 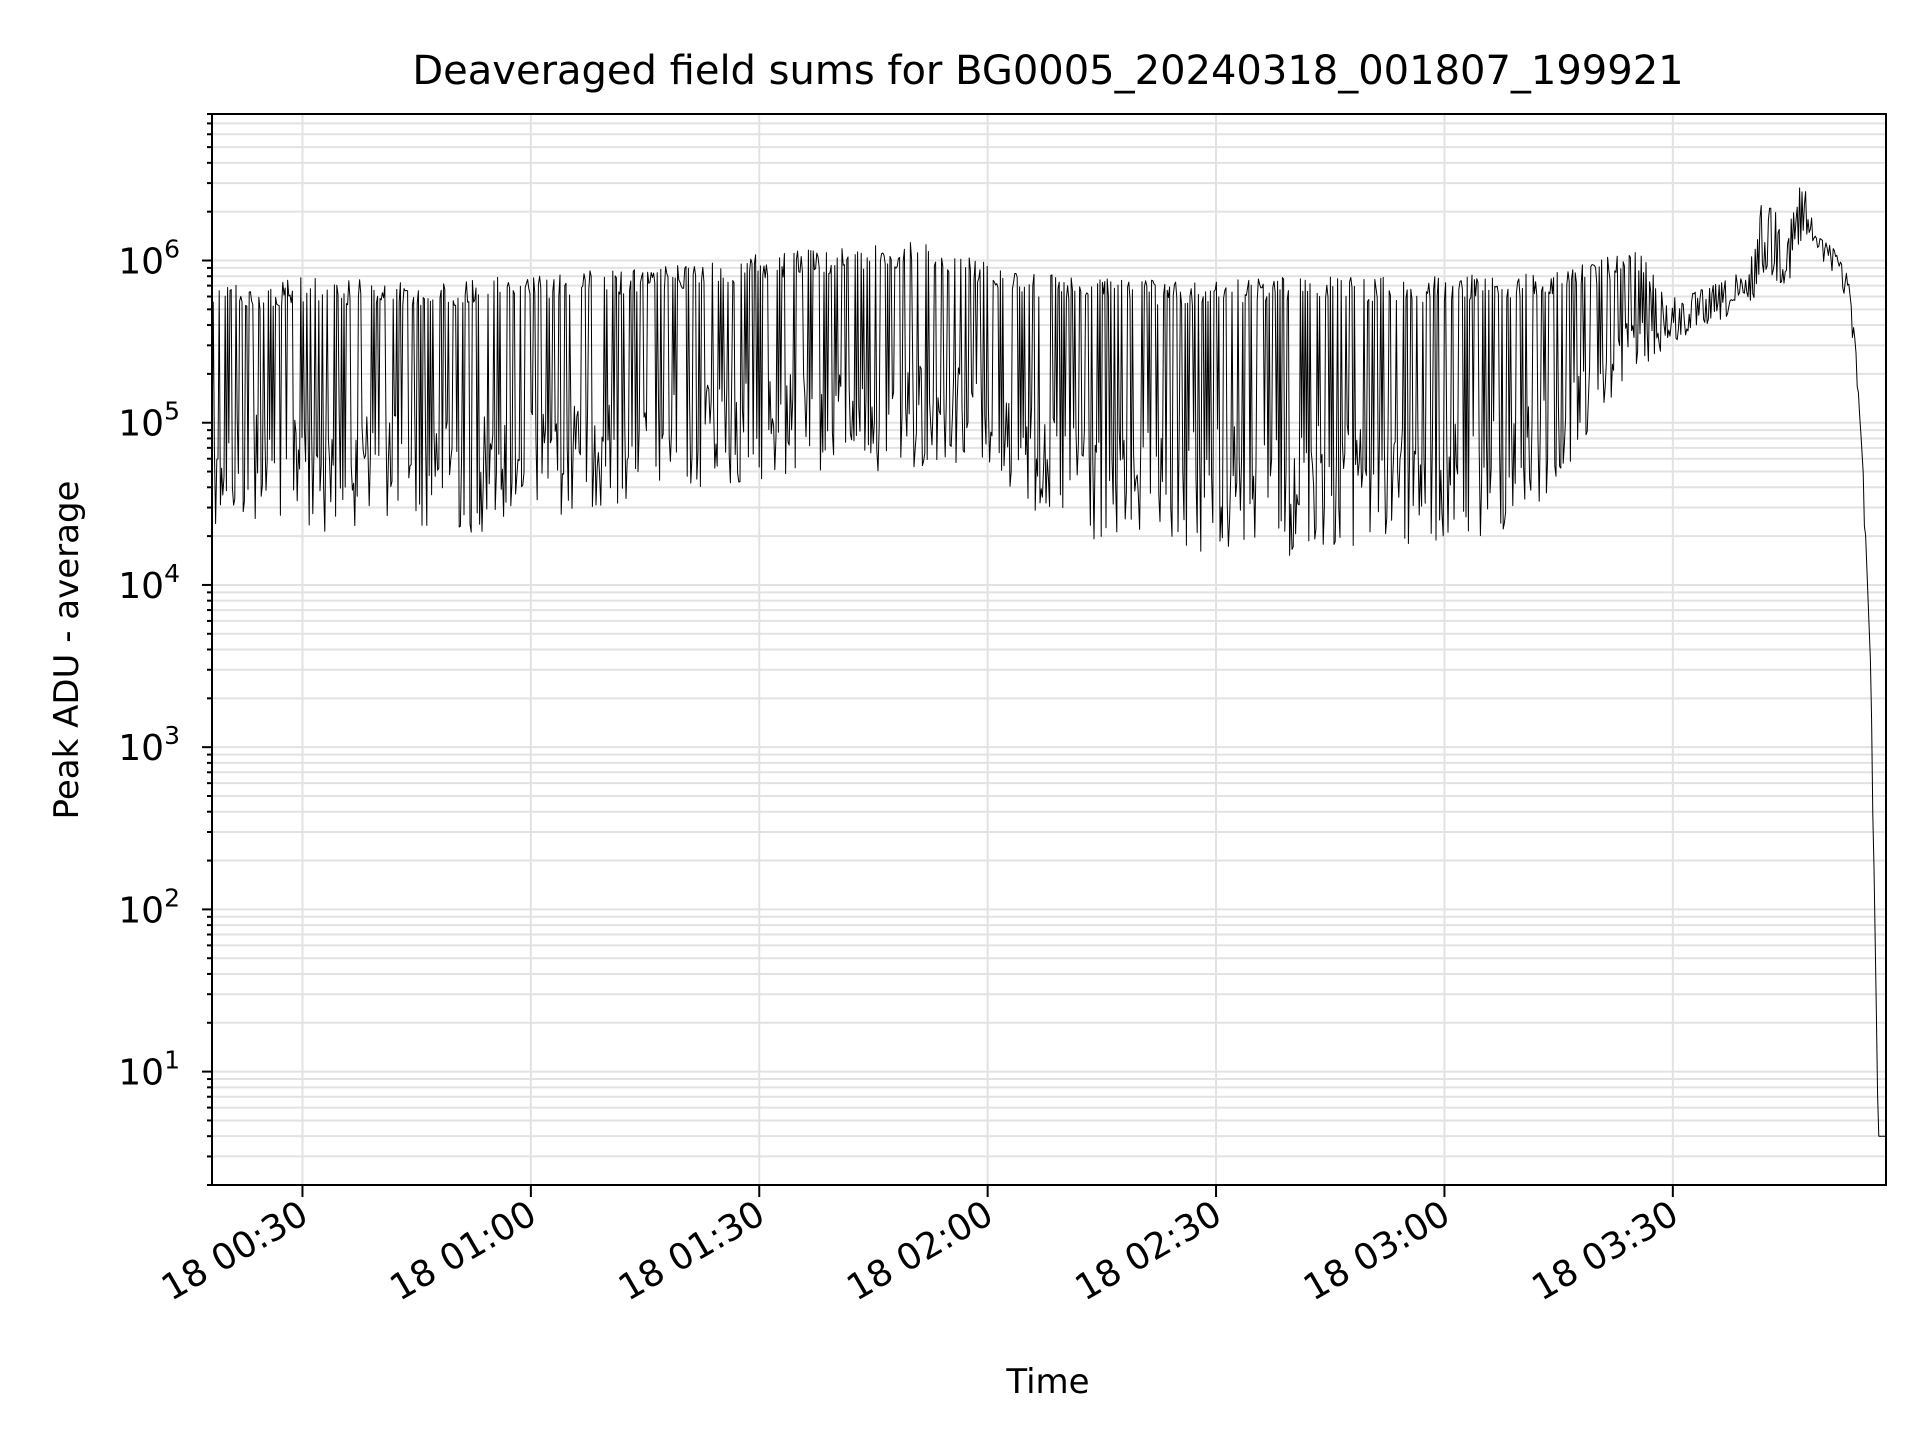 I want to click on x-axis-label: Time, so click(x=1047, y=1382).